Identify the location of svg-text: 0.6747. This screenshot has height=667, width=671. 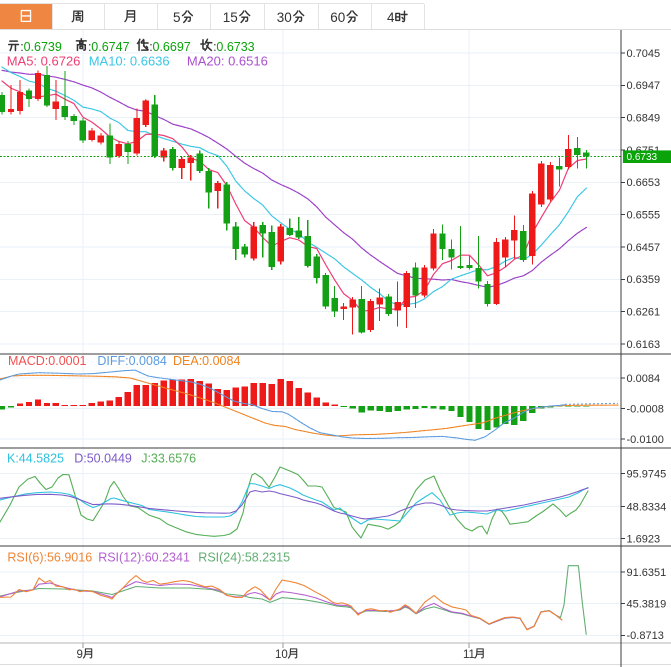
(110, 47).